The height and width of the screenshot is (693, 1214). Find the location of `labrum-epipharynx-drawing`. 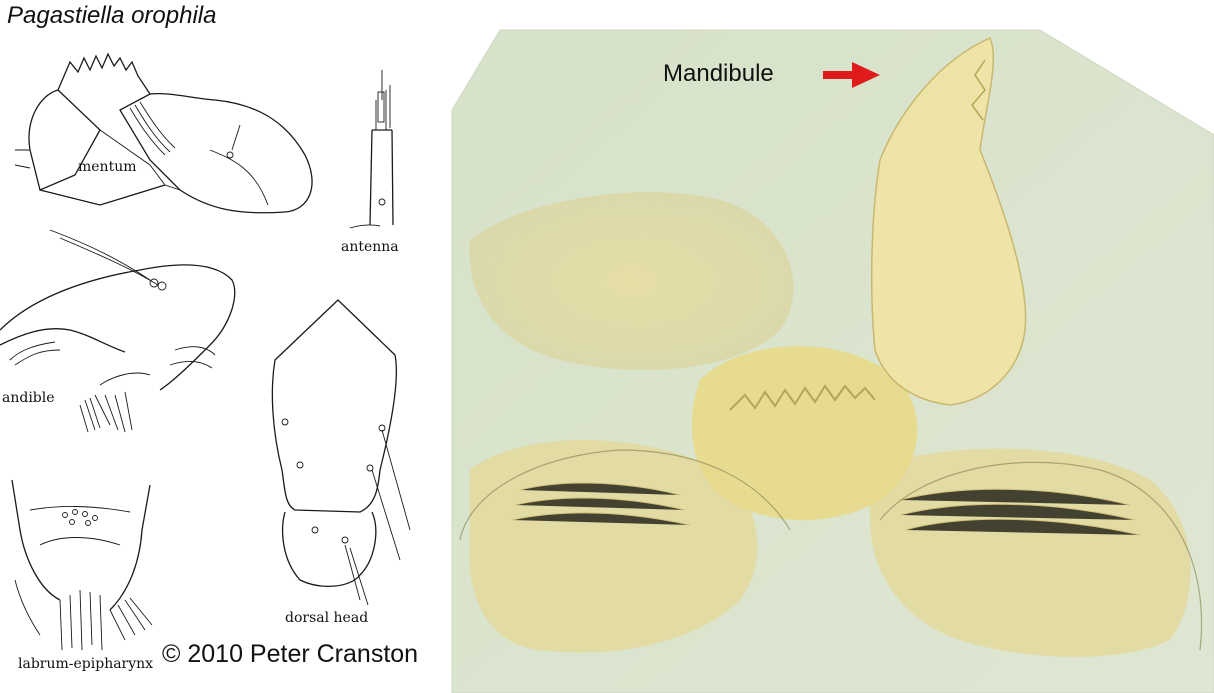

labrum-epipharynx-drawing is located at coordinates (82, 565).